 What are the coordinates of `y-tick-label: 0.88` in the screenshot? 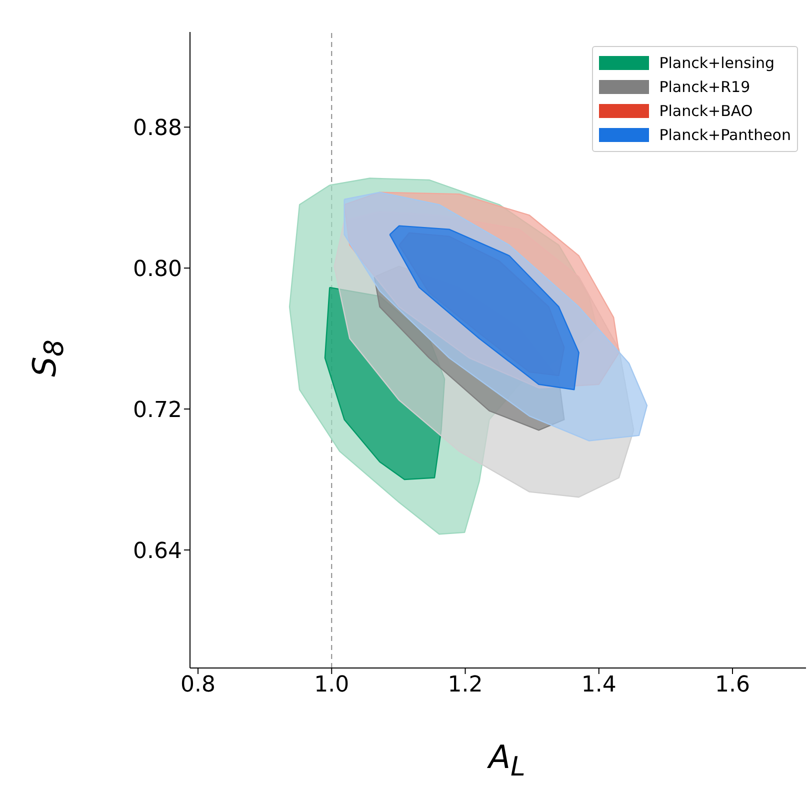 It's located at (157, 128).